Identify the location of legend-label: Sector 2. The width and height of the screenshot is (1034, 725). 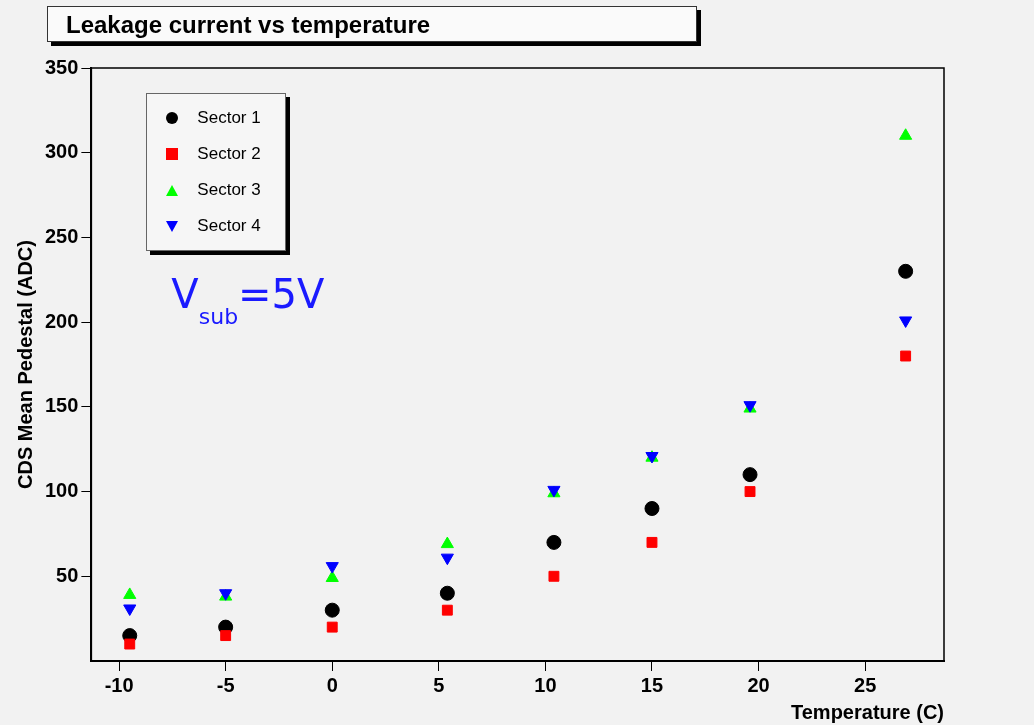
(229, 154).